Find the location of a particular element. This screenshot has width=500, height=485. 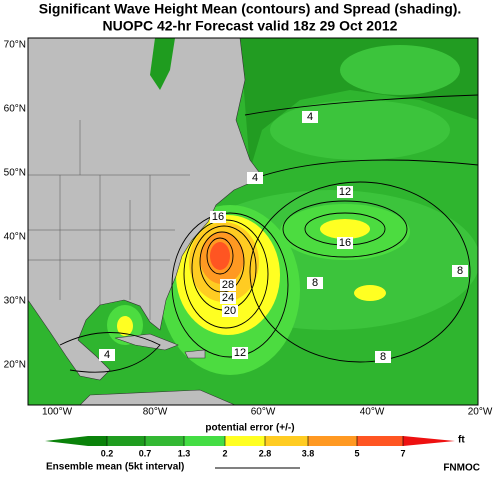

lat-label: 40°N is located at coordinates (15, 237).